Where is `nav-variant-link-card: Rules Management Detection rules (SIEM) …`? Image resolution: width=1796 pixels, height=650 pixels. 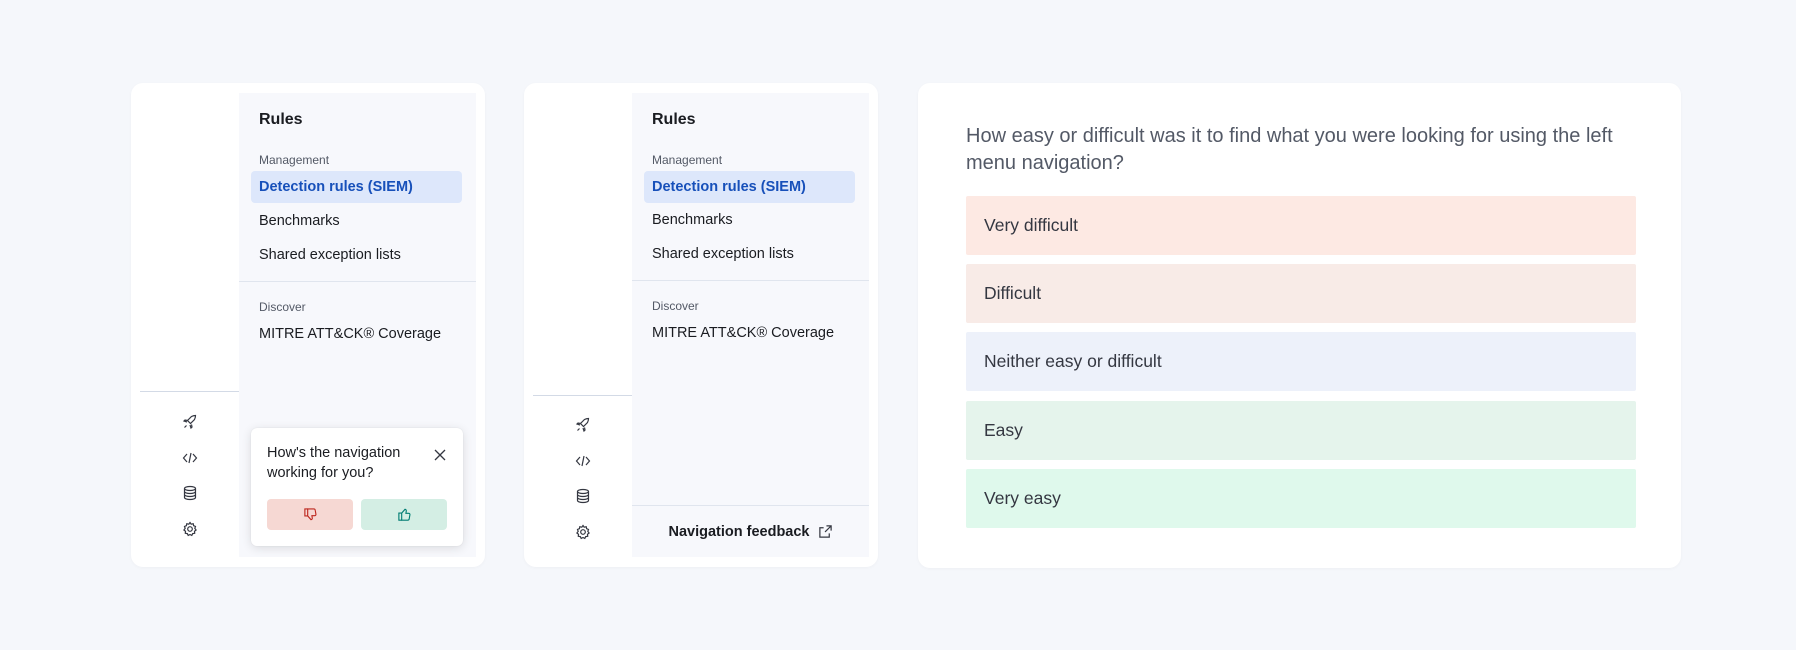 nav-variant-link-card: Rules Management Detection rules (SIEM) … is located at coordinates (701, 325).